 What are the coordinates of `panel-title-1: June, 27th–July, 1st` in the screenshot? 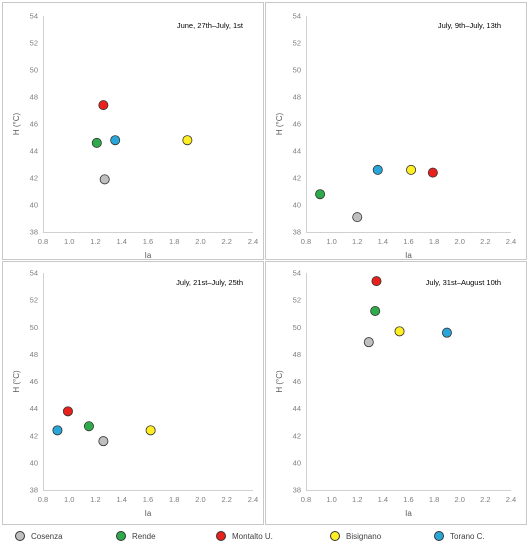 It's located at (210, 25).